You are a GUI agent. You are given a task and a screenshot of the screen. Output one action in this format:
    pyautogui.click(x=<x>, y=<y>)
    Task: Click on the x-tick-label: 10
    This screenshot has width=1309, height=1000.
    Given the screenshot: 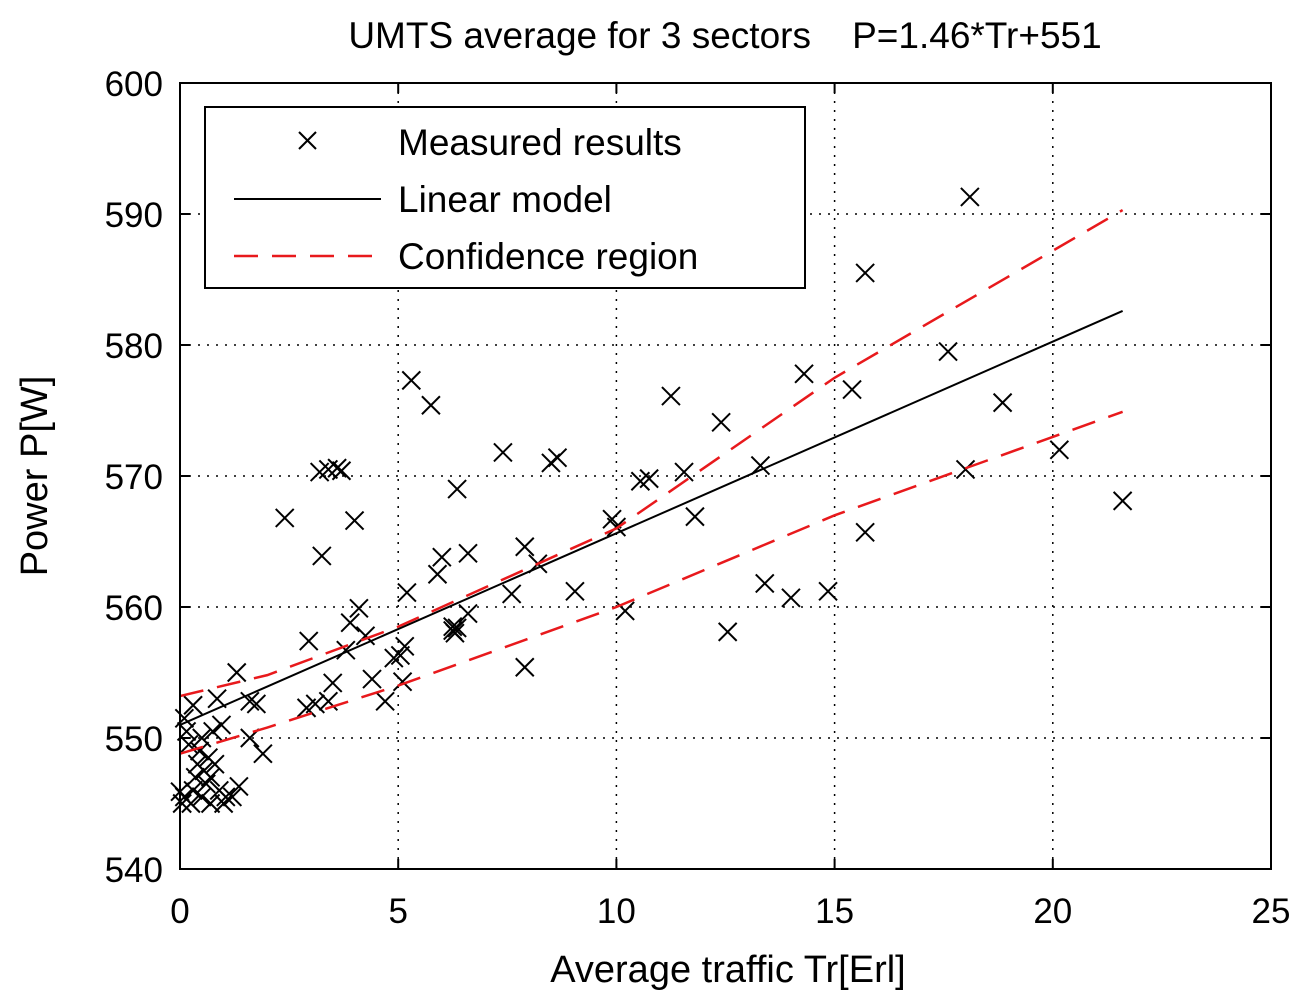 What is the action you would take?
    pyautogui.click(x=616, y=911)
    